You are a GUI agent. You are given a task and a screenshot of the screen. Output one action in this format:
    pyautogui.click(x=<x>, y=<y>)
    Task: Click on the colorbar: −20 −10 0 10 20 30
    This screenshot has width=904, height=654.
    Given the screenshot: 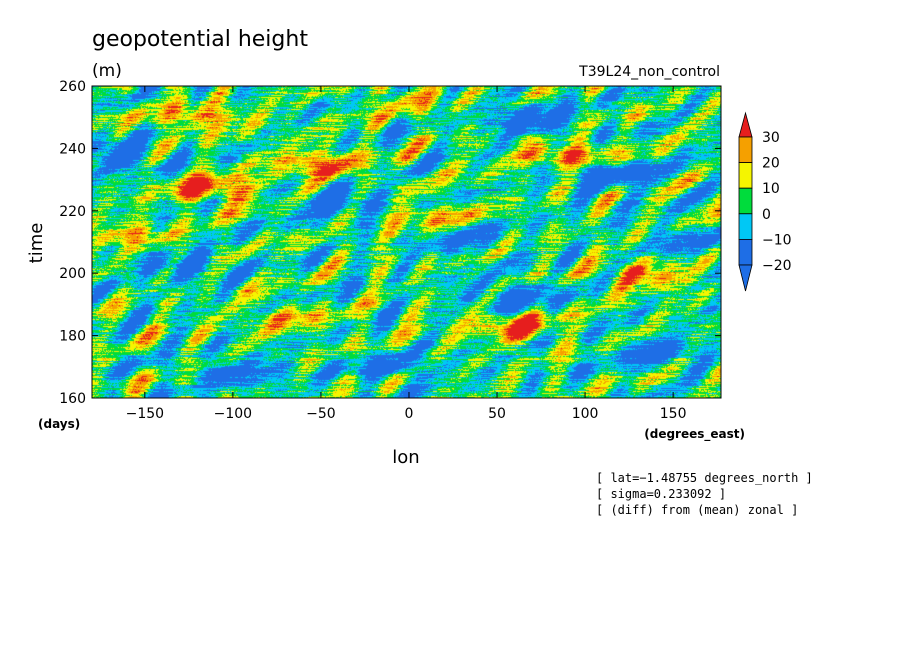 What is the action you would take?
    pyautogui.click(x=765, y=201)
    